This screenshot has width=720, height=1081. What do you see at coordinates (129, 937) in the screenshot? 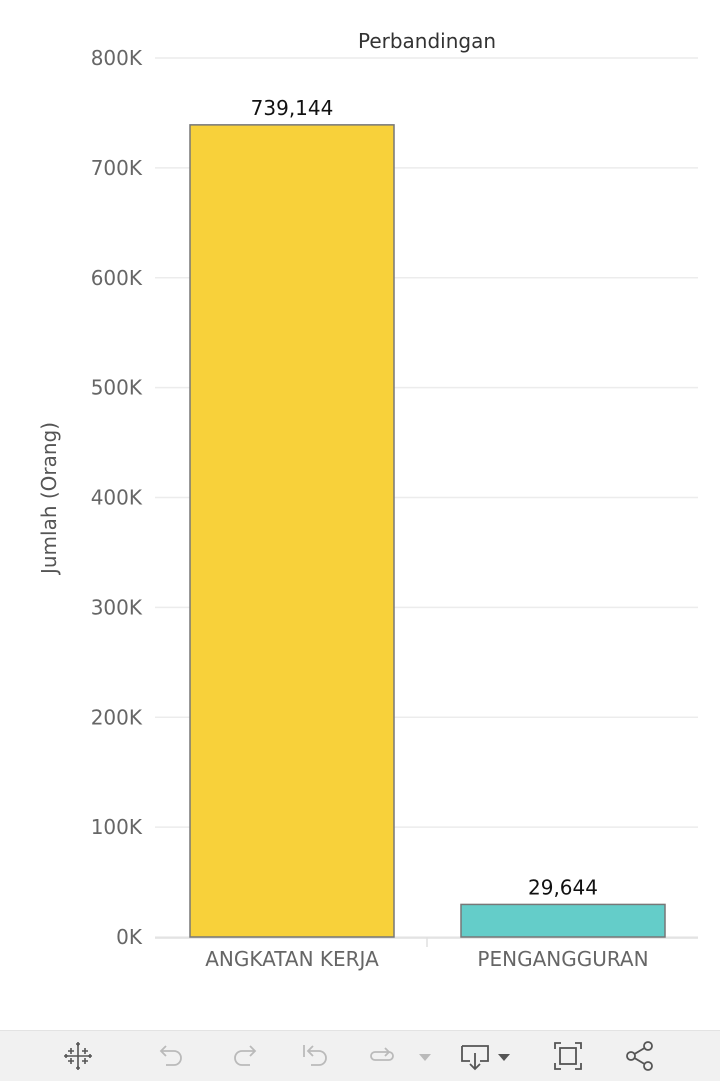
I see `y-tick-label: 0K` at bounding box center [129, 937].